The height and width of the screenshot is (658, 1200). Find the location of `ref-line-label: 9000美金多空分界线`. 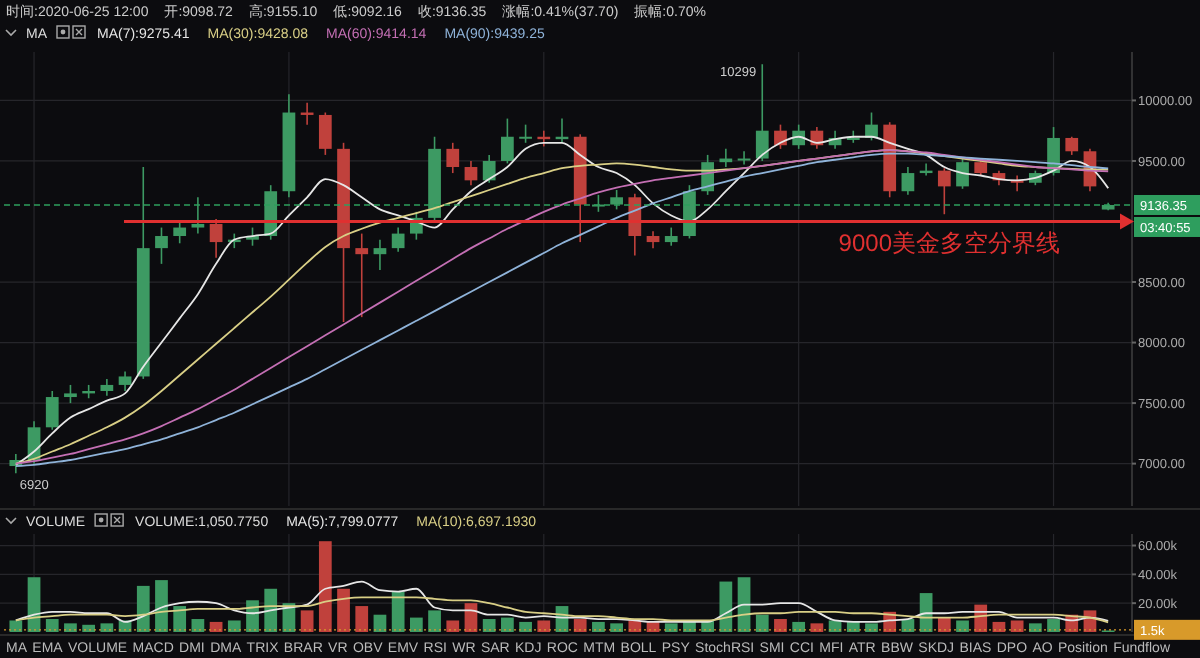

ref-line-label: 9000美金多空分界线 is located at coordinates (949, 243).